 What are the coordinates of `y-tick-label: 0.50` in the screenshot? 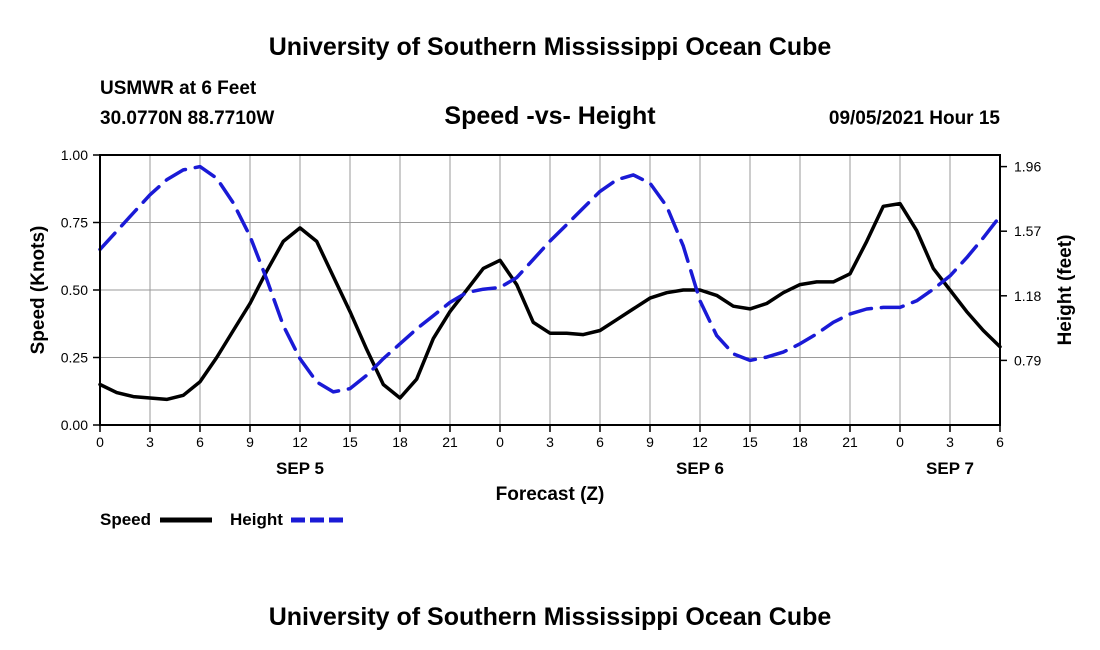 It's located at (74, 290).